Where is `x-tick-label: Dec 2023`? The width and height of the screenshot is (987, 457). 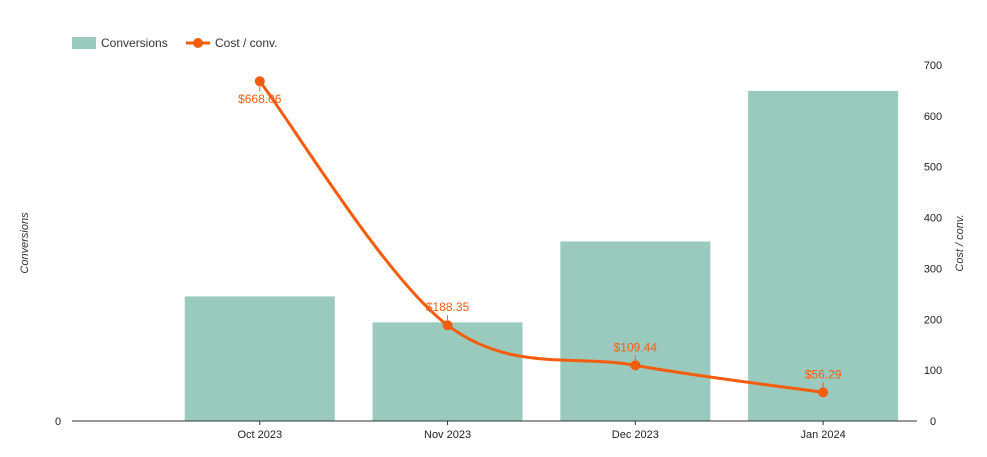
x-tick-label: Dec 2023 is located at coordinates (635, 435).